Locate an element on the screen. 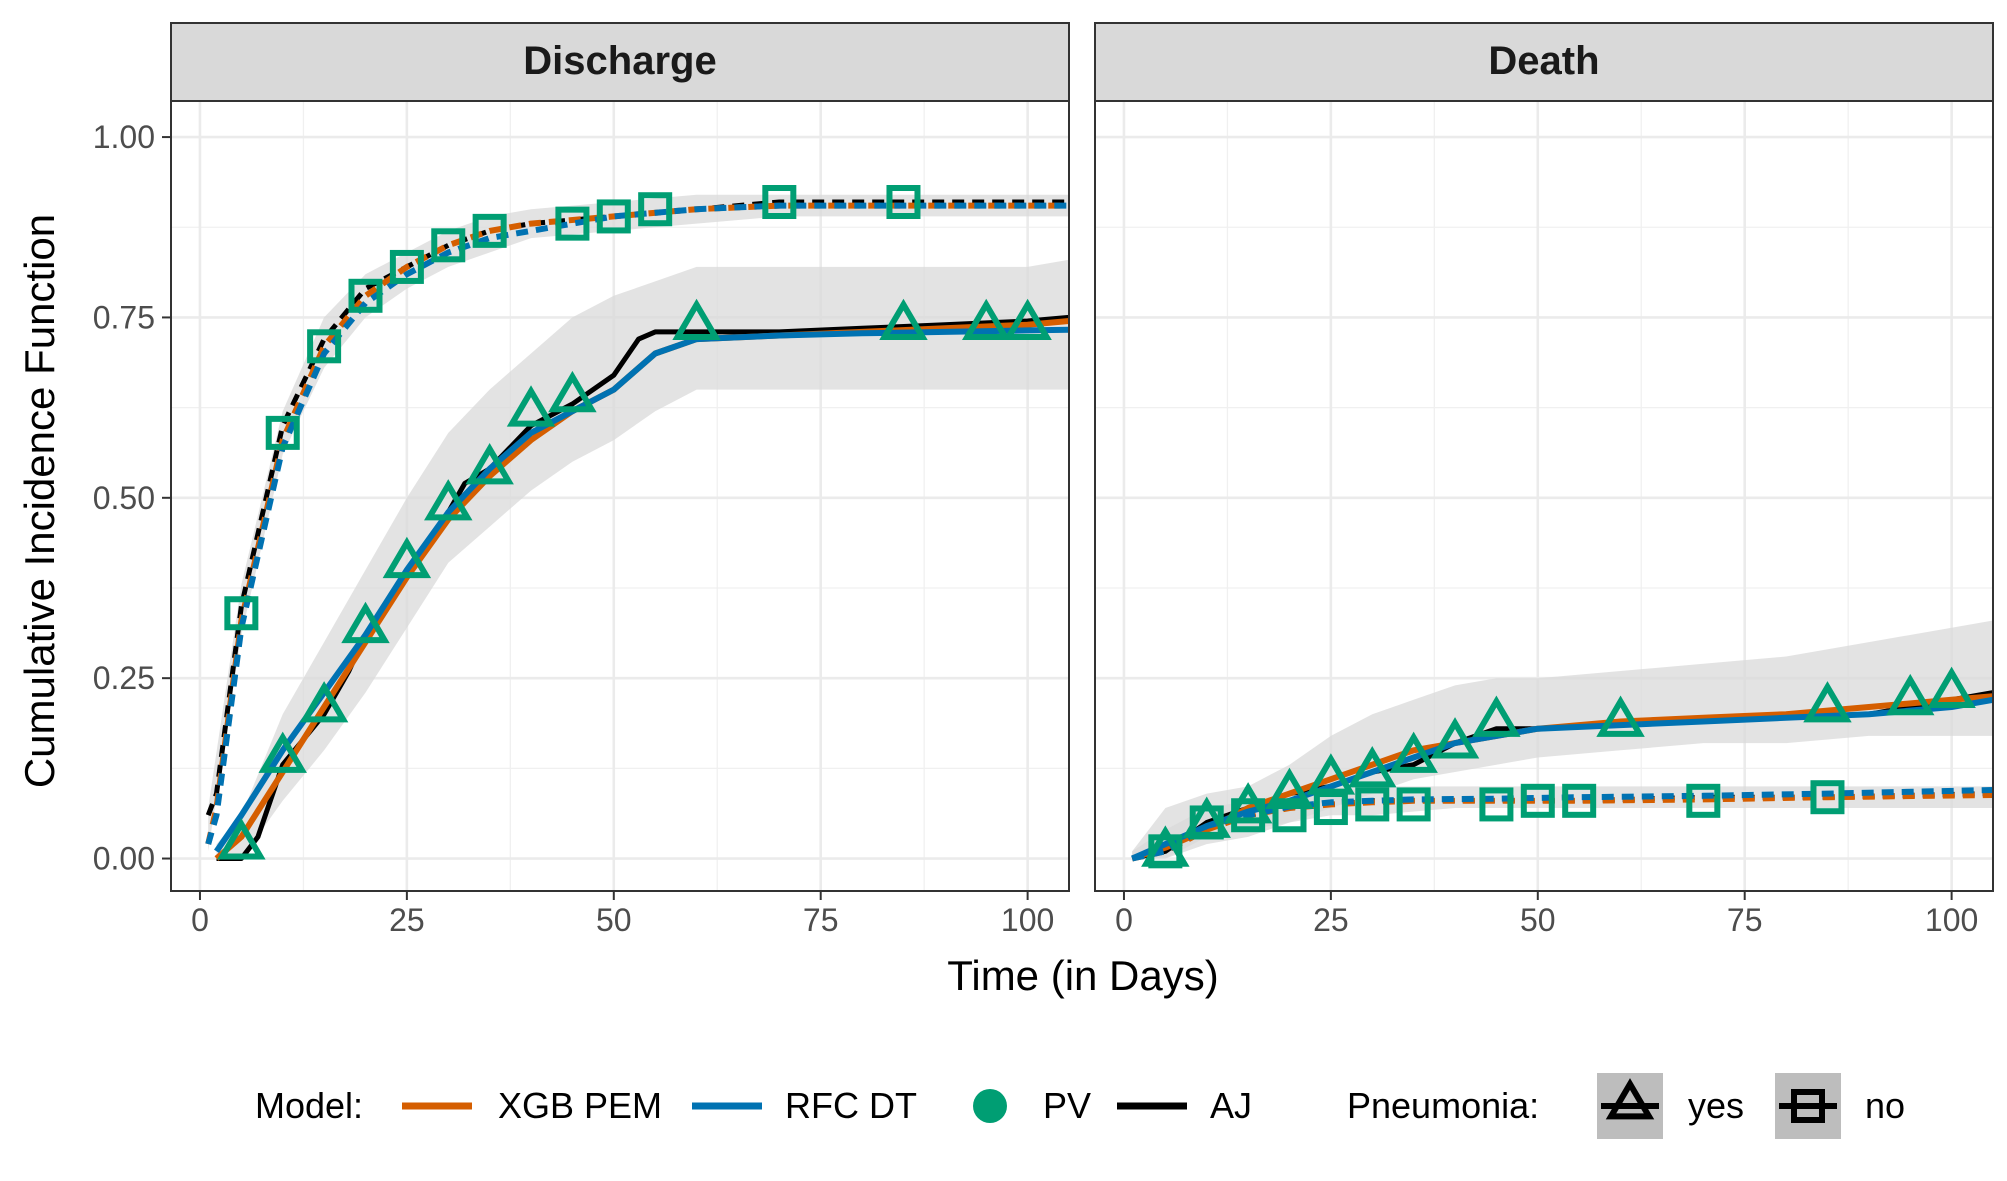 The height and width of the screenshot is (1181, 2007). legend-label-aj: AJ is located at coordinates (1231, 1105).